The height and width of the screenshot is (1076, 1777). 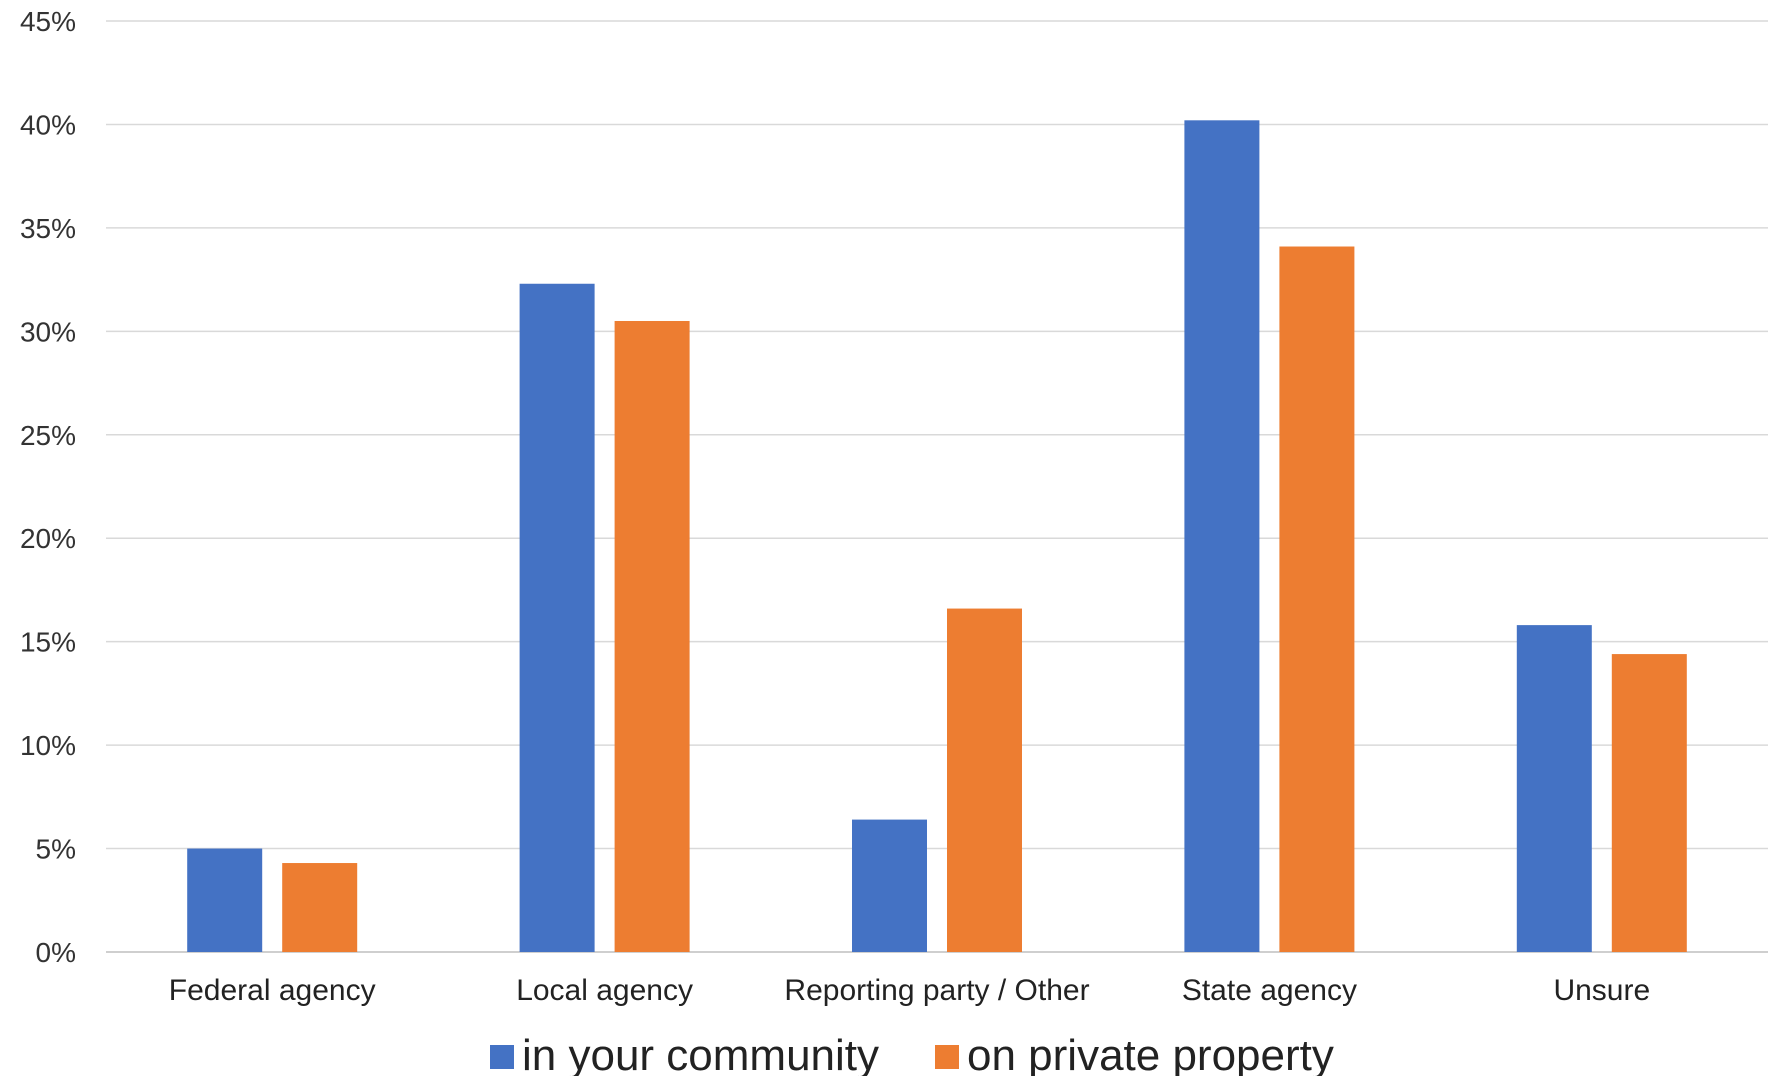 What do you see at coordinates (48, 538) in the screenshot?
I see `y-tick-label: 20%` at bounding box center [48, 538].